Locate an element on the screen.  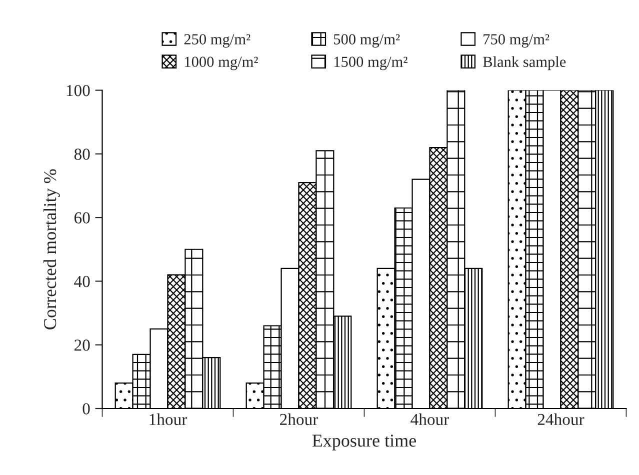
legend-label: 750 mg/m² is located at coordinates (517, 41).